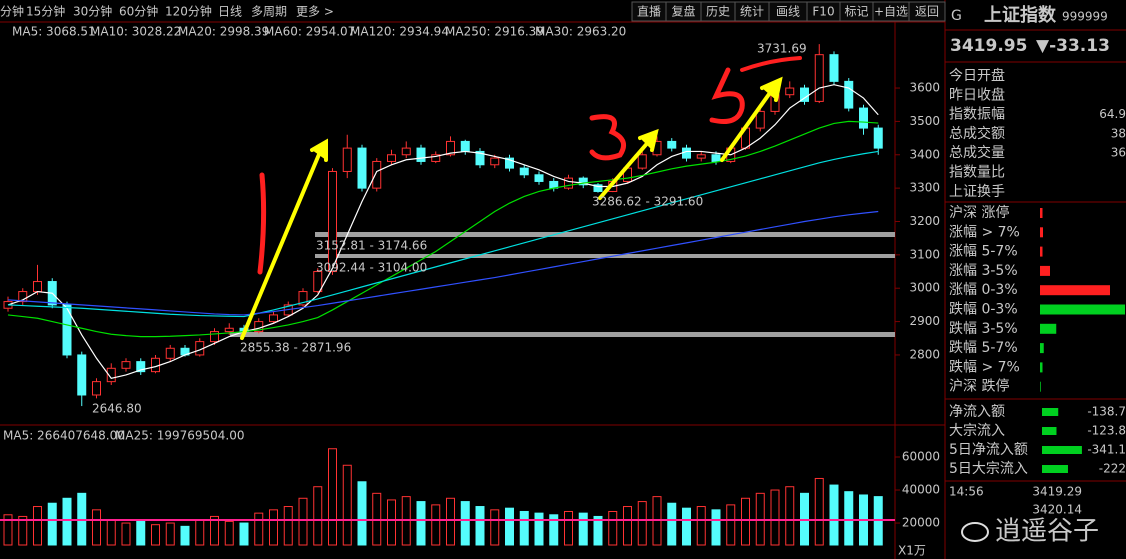 The width and height of the screenshot is (1126, 559). I want to click on tick-price: 3419.29, so click(1057, 492).